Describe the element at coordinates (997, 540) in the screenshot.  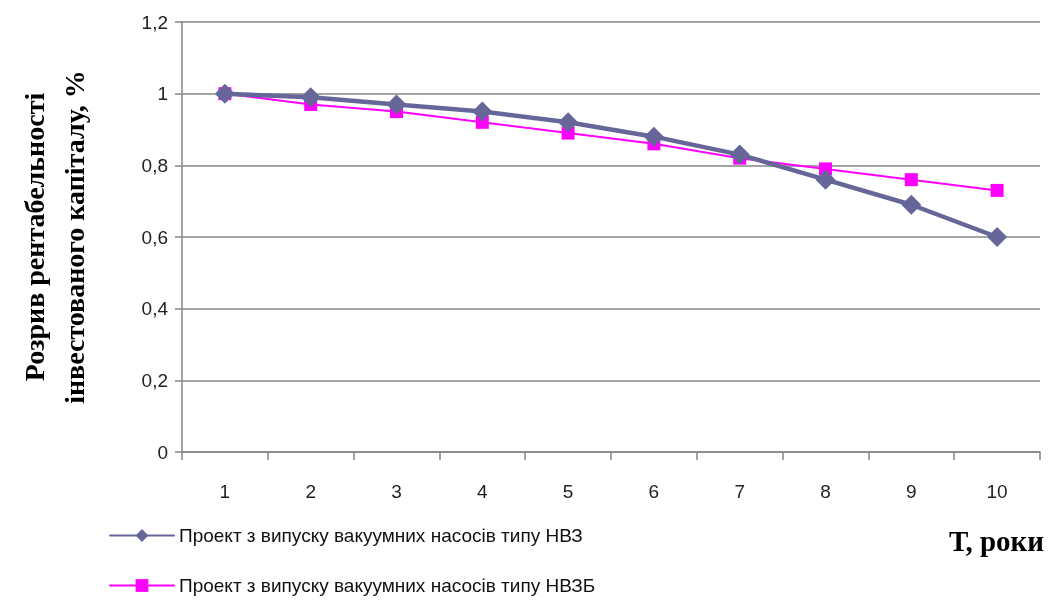
I see `x-axis-title: Т, роки` at that location.